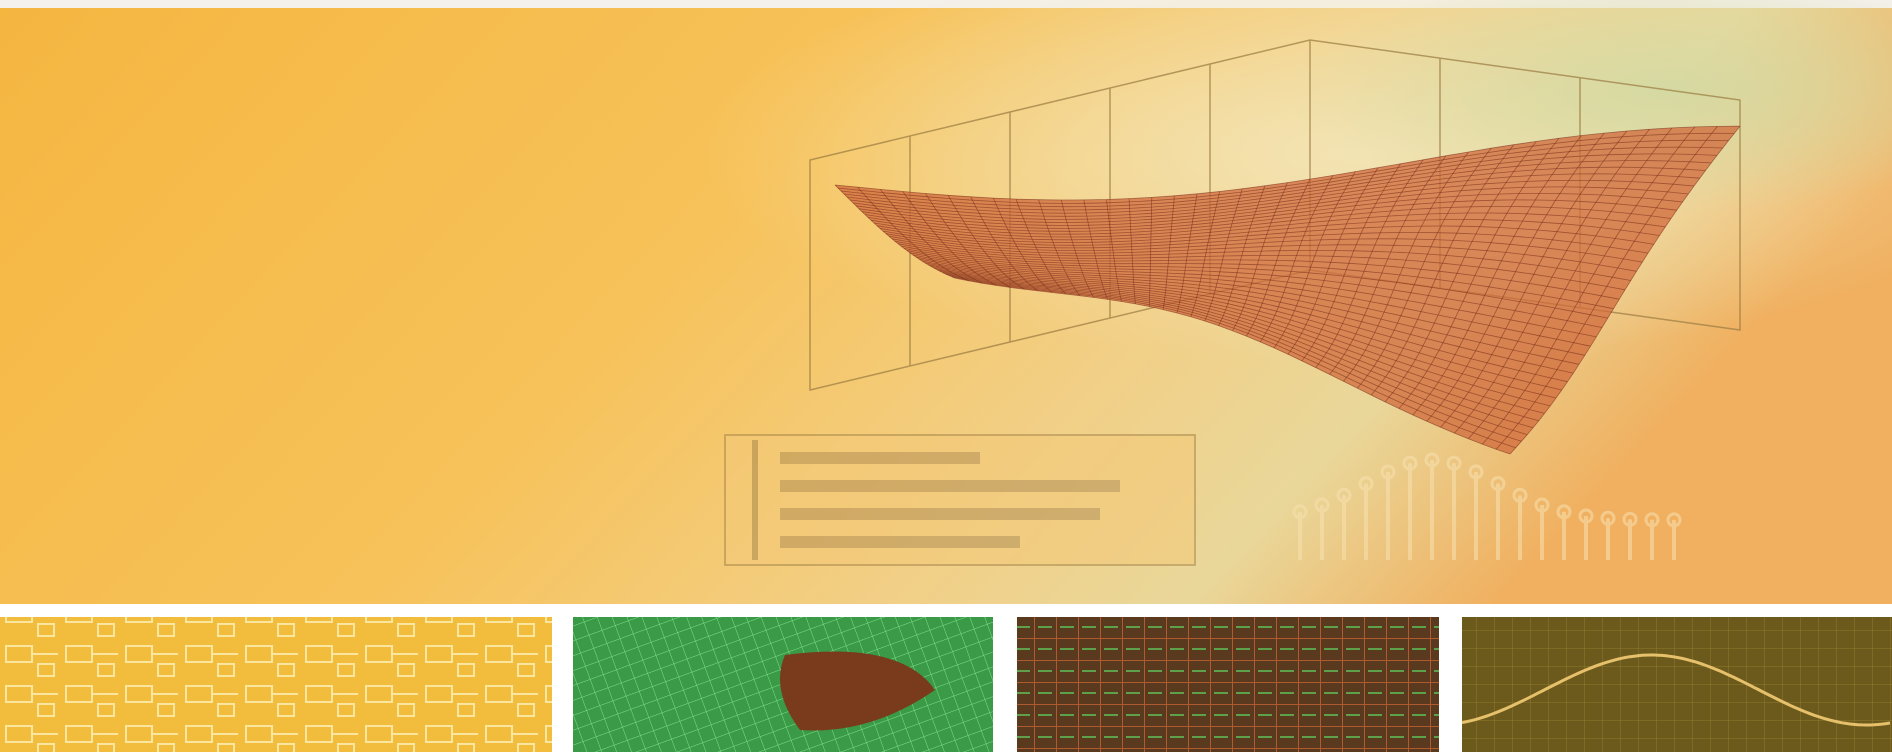  What do you see at coordinates (857, 691) in the screenshot?
I see `thumbnail-shape` at bounding box center [857, 691].